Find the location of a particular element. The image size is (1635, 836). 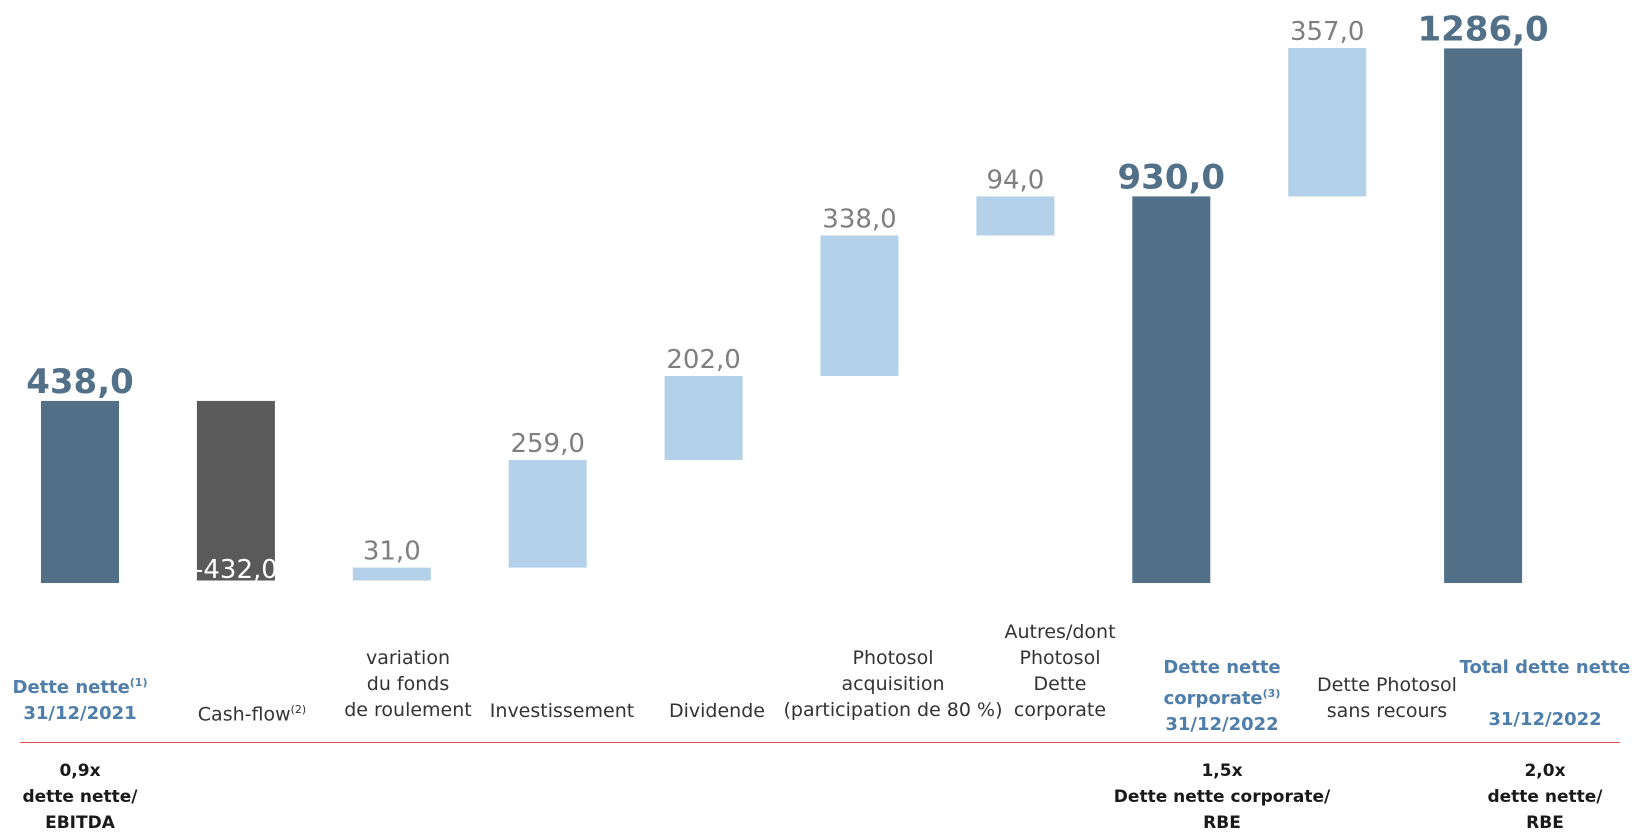

footnote-marker: (2) is located at coordinates (298, 709).